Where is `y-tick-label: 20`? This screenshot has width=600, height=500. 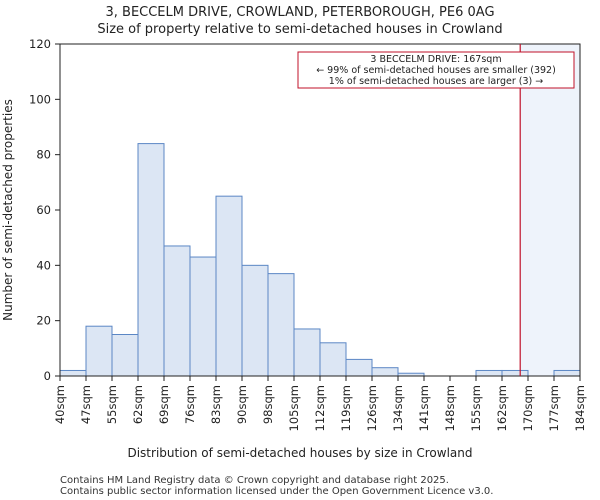
y-tick-label: 20 is located at coordinates (43, 321).